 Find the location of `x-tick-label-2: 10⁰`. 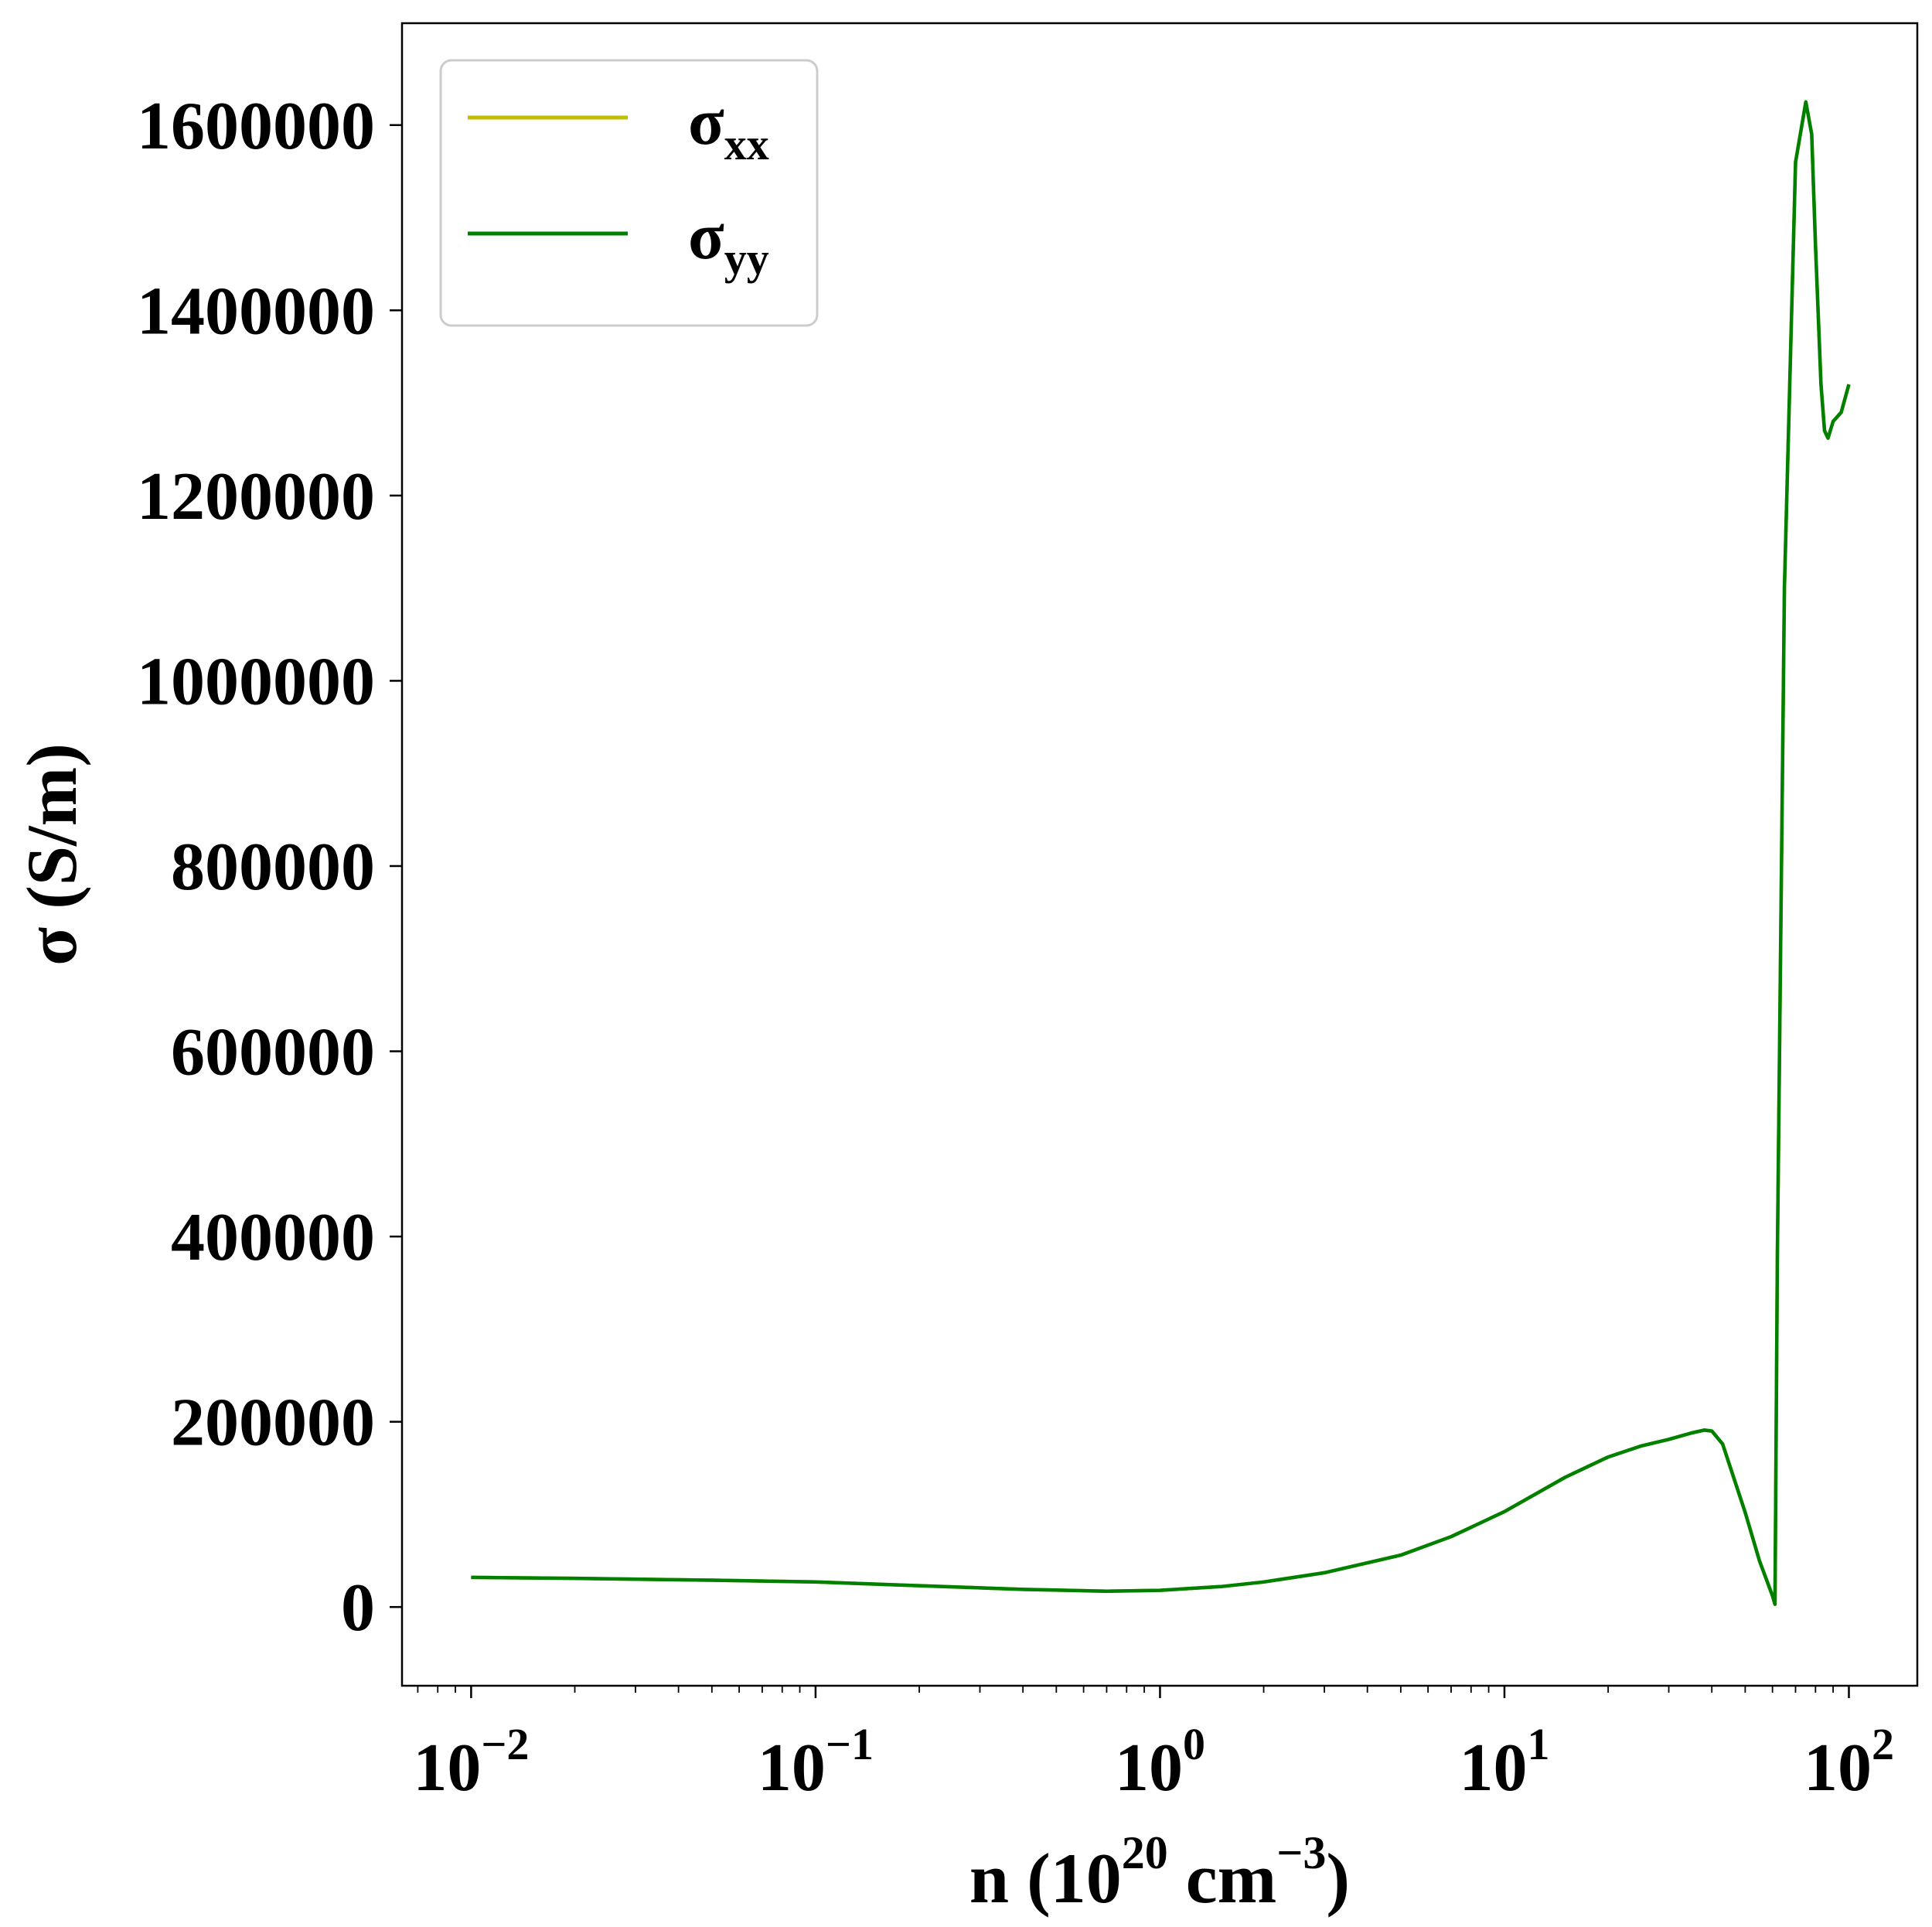

x-tick-label-2: 10⁰ is located at coordinates (1160, 1762).